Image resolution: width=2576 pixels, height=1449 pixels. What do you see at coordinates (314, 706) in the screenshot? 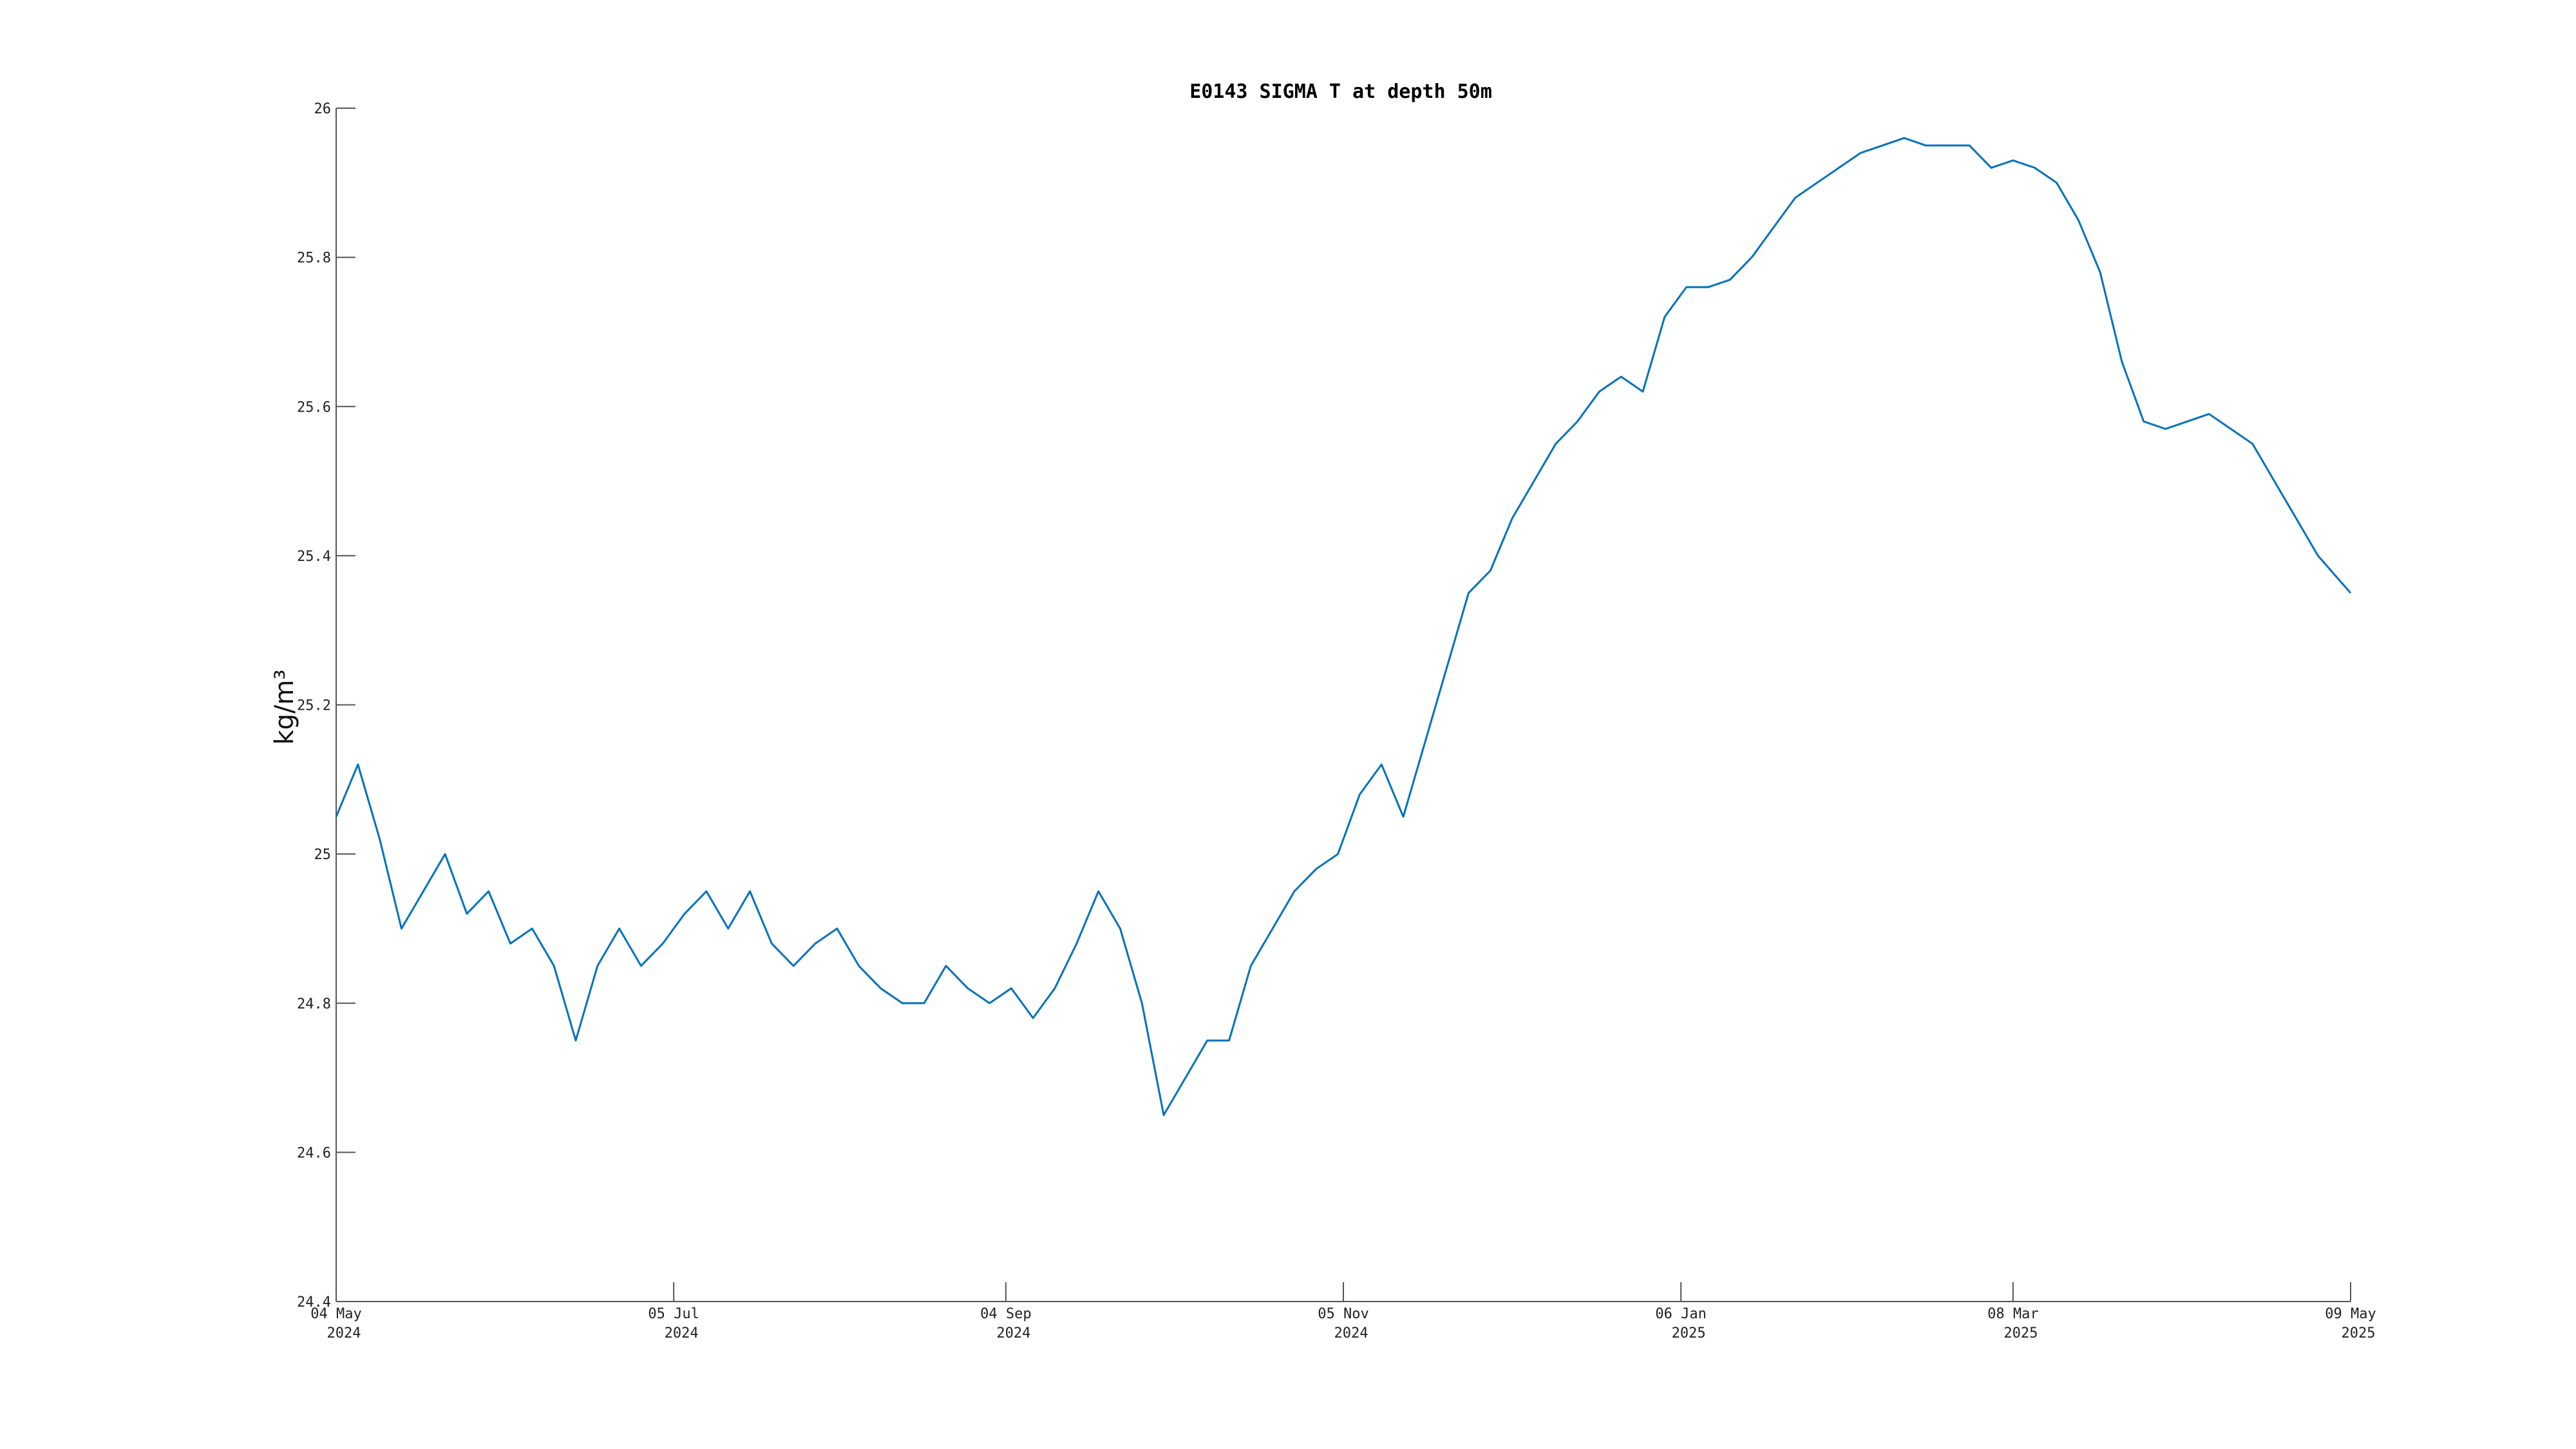
I see `y-tick-label: 25.2` at bounding box center [314, 706].